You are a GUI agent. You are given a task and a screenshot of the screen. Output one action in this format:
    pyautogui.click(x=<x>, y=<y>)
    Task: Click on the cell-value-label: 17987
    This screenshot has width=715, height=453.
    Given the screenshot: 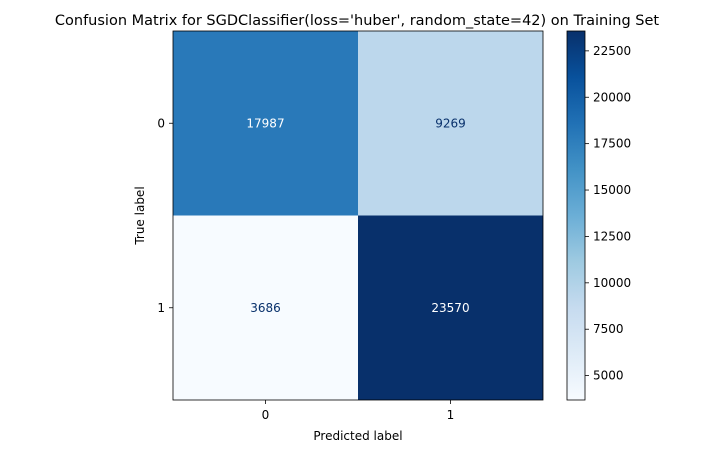 What is the action you would take?
    pyautogui.click(x=265, y=123)
    